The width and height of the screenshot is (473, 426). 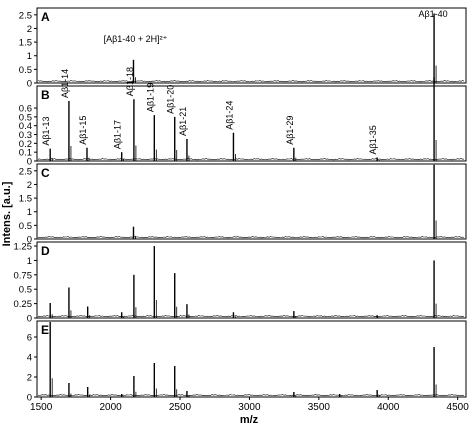 What do you see at coordinates (25, 126) in the screenshot?
I see `y-tick-label: 0.4` at bounding box center [25, 126].